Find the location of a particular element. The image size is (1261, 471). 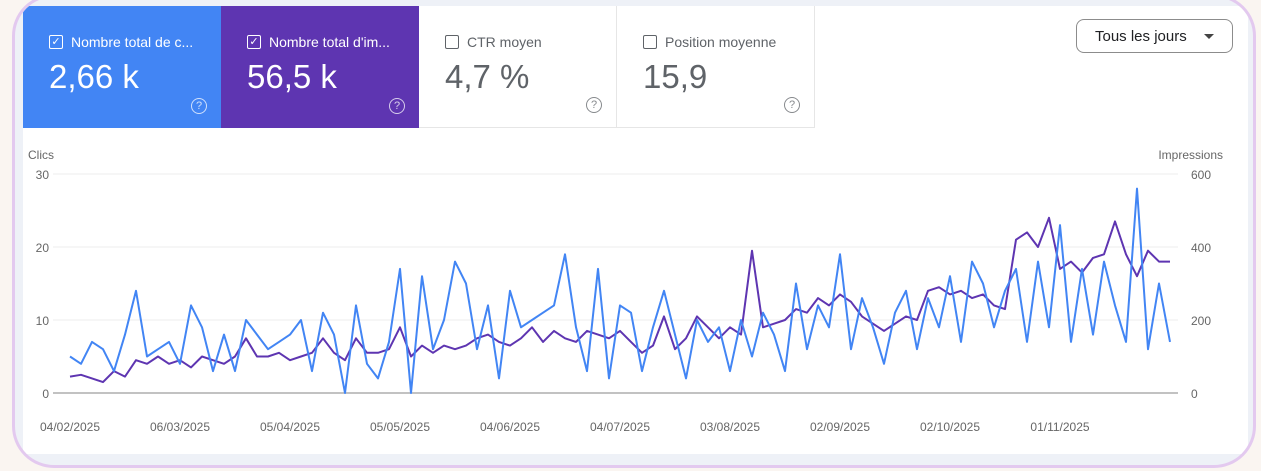

y-axis-title-left: Clics is located at coordinates (41, 155).